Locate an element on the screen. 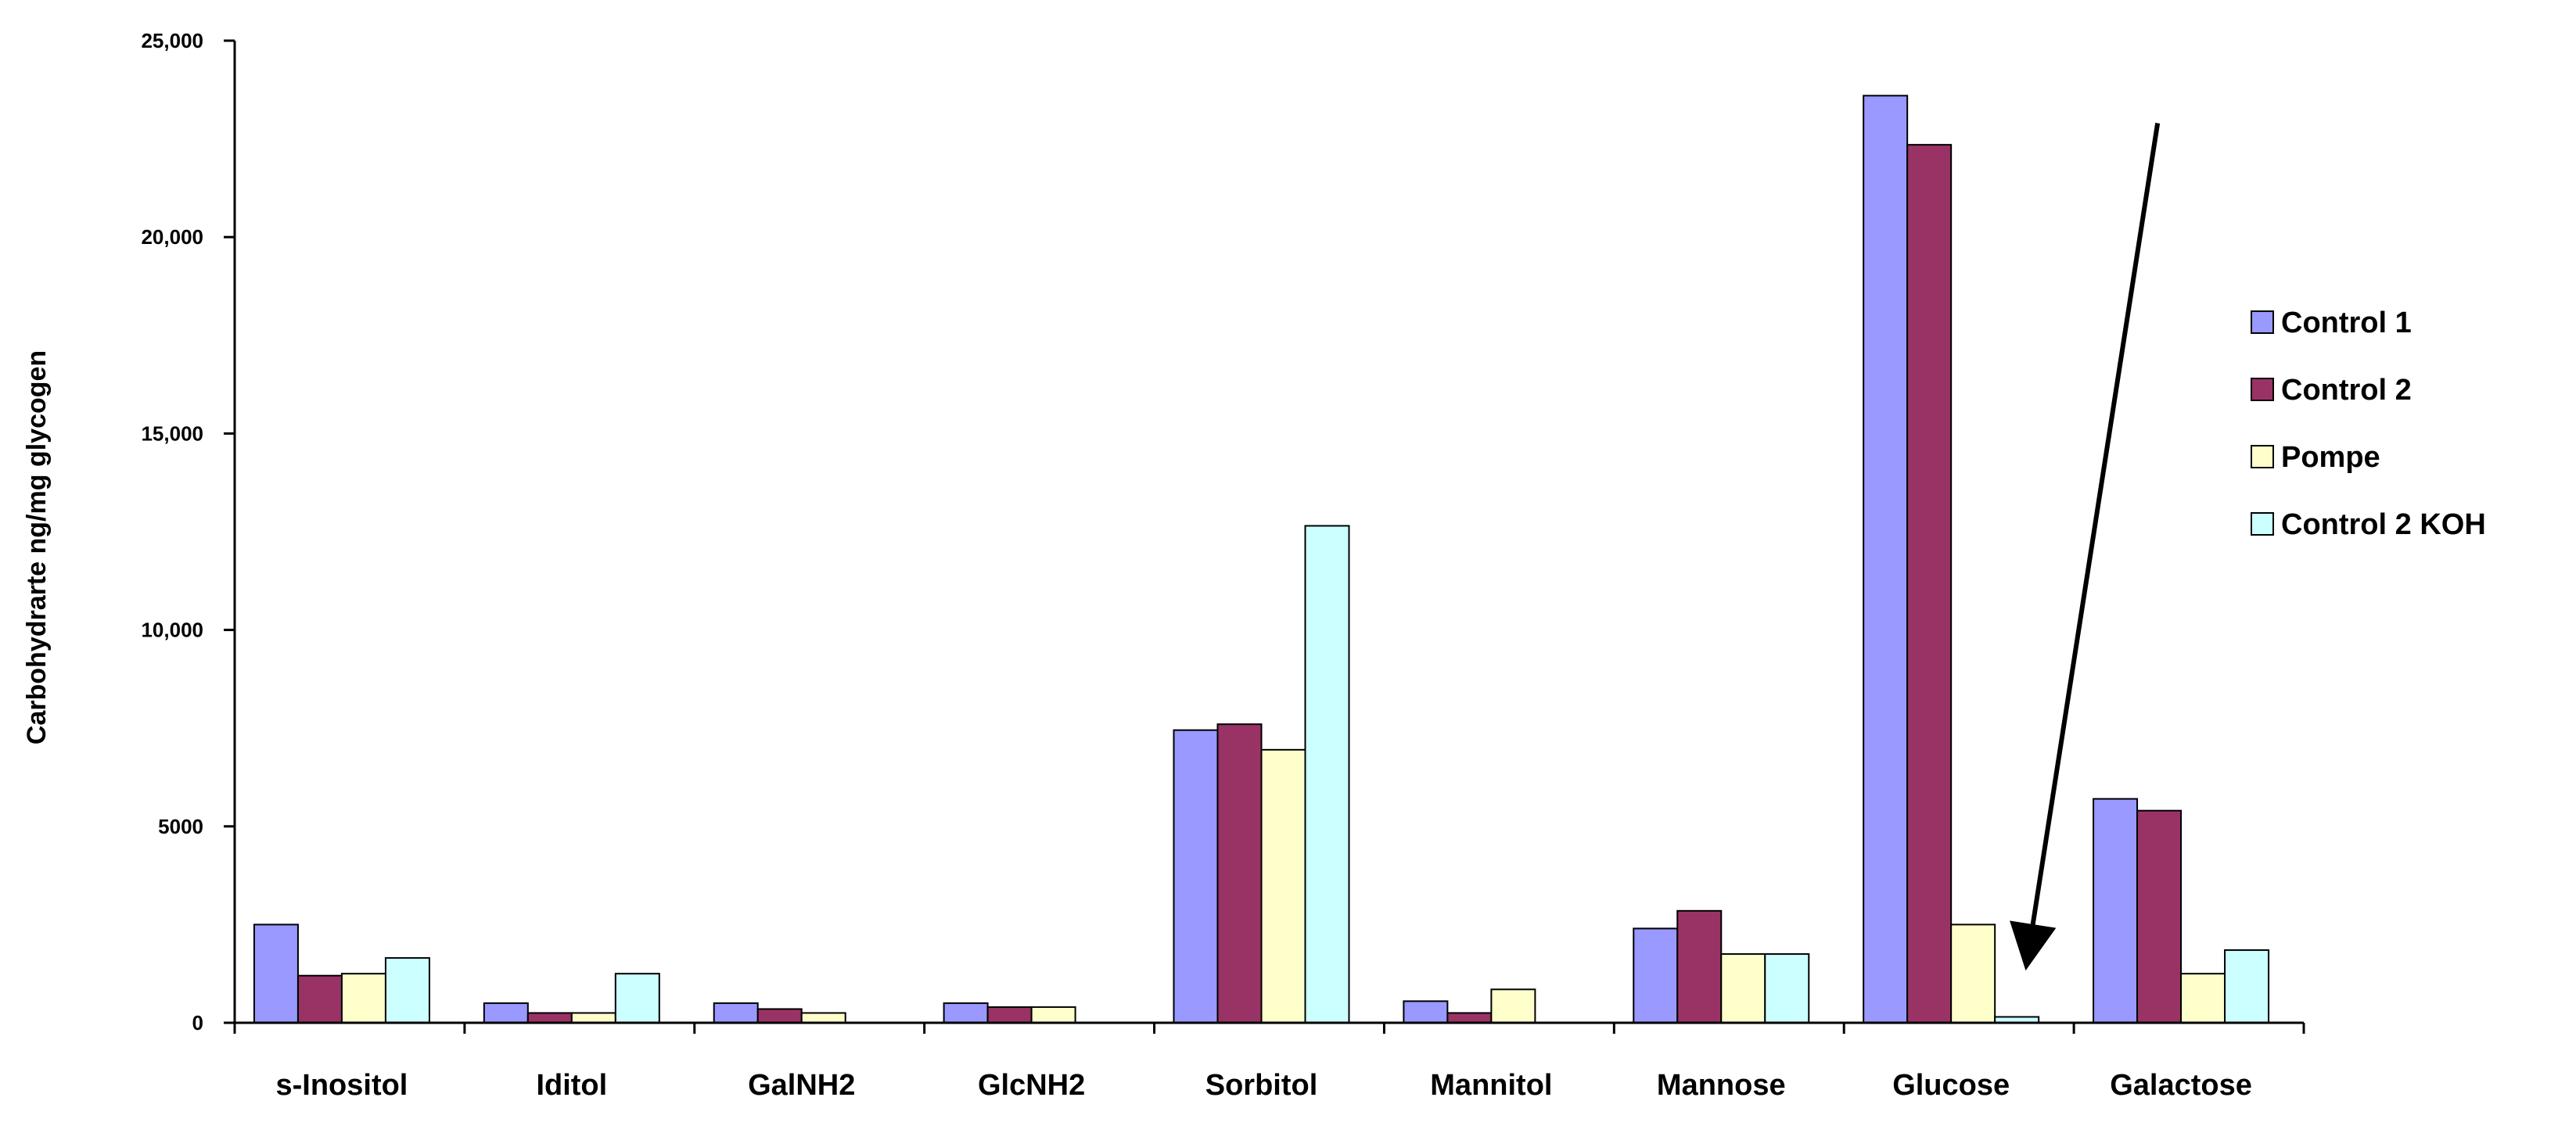 This screenshot has height=1126, width=2576. annotation-arrow is located at coordinates (2085, 547).